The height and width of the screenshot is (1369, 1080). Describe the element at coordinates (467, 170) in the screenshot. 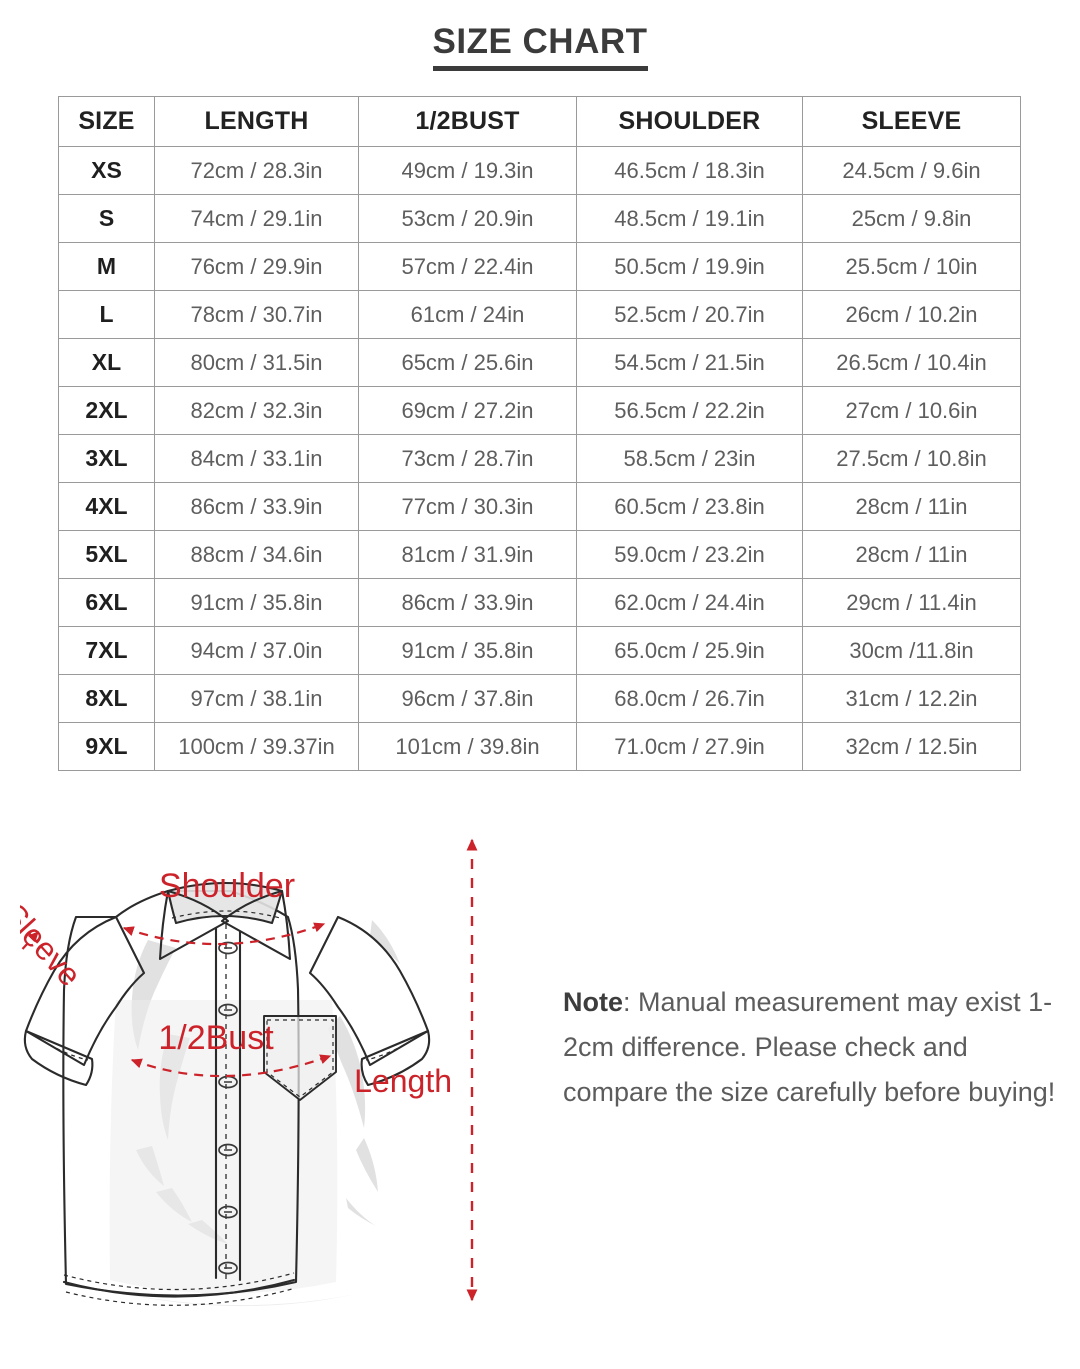

I see `table-cell-bust: 49cm / 19.3in` at that location.